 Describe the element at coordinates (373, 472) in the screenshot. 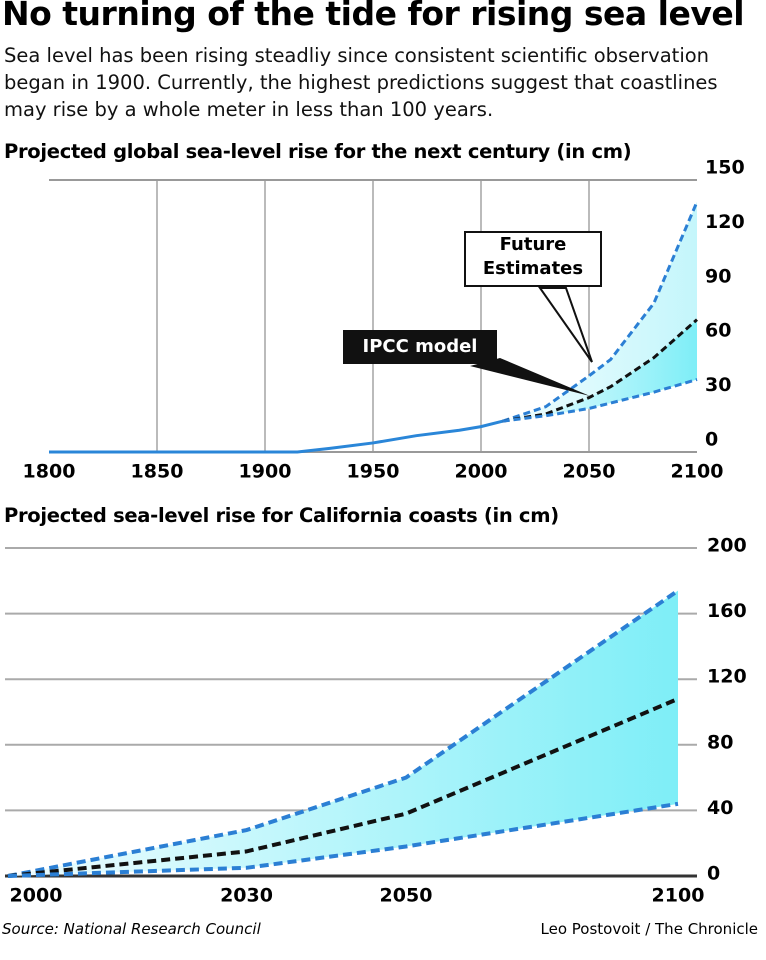

I see `x-tick-label: 1950` at that location.